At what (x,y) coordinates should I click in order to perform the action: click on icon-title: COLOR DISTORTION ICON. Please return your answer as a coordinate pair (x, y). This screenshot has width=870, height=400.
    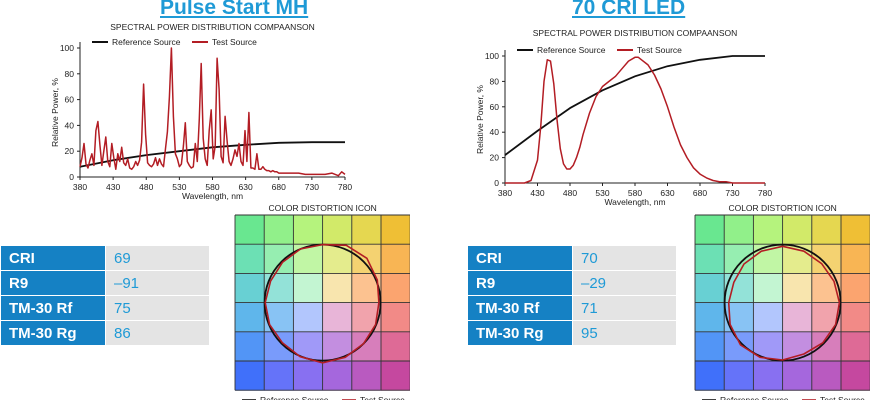
    Looking at the image, I should click on (322, 208).